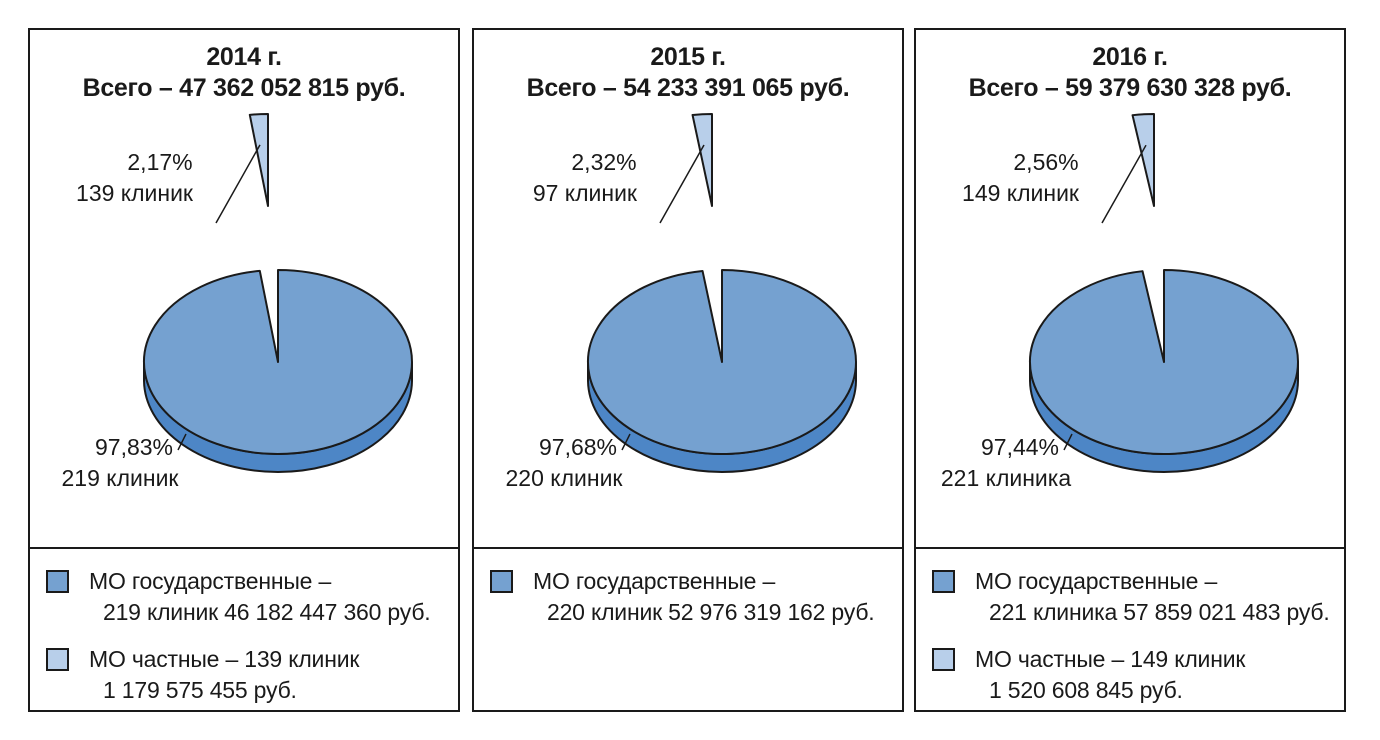 Image resolution: width=1380 pixels, height=740 pixels. I want to click on label-private: 2,32% 97 клиник, so click(585, 177).